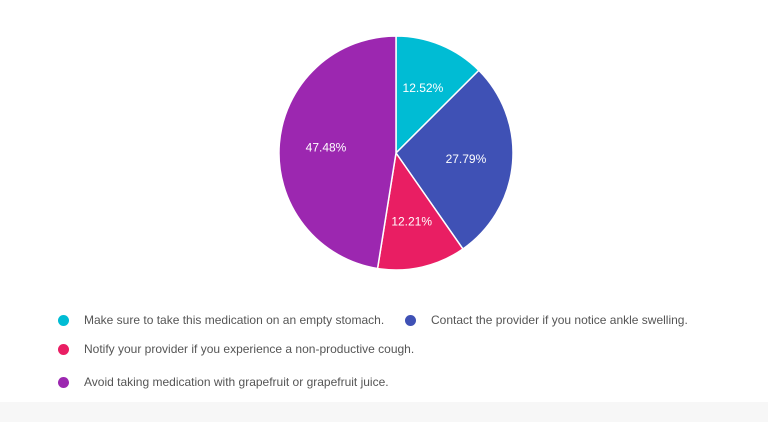 The height and width of the screenshot is (422, 768). I want to click on slice-label-empty-stomach: 12.52%, so click(423, 88).